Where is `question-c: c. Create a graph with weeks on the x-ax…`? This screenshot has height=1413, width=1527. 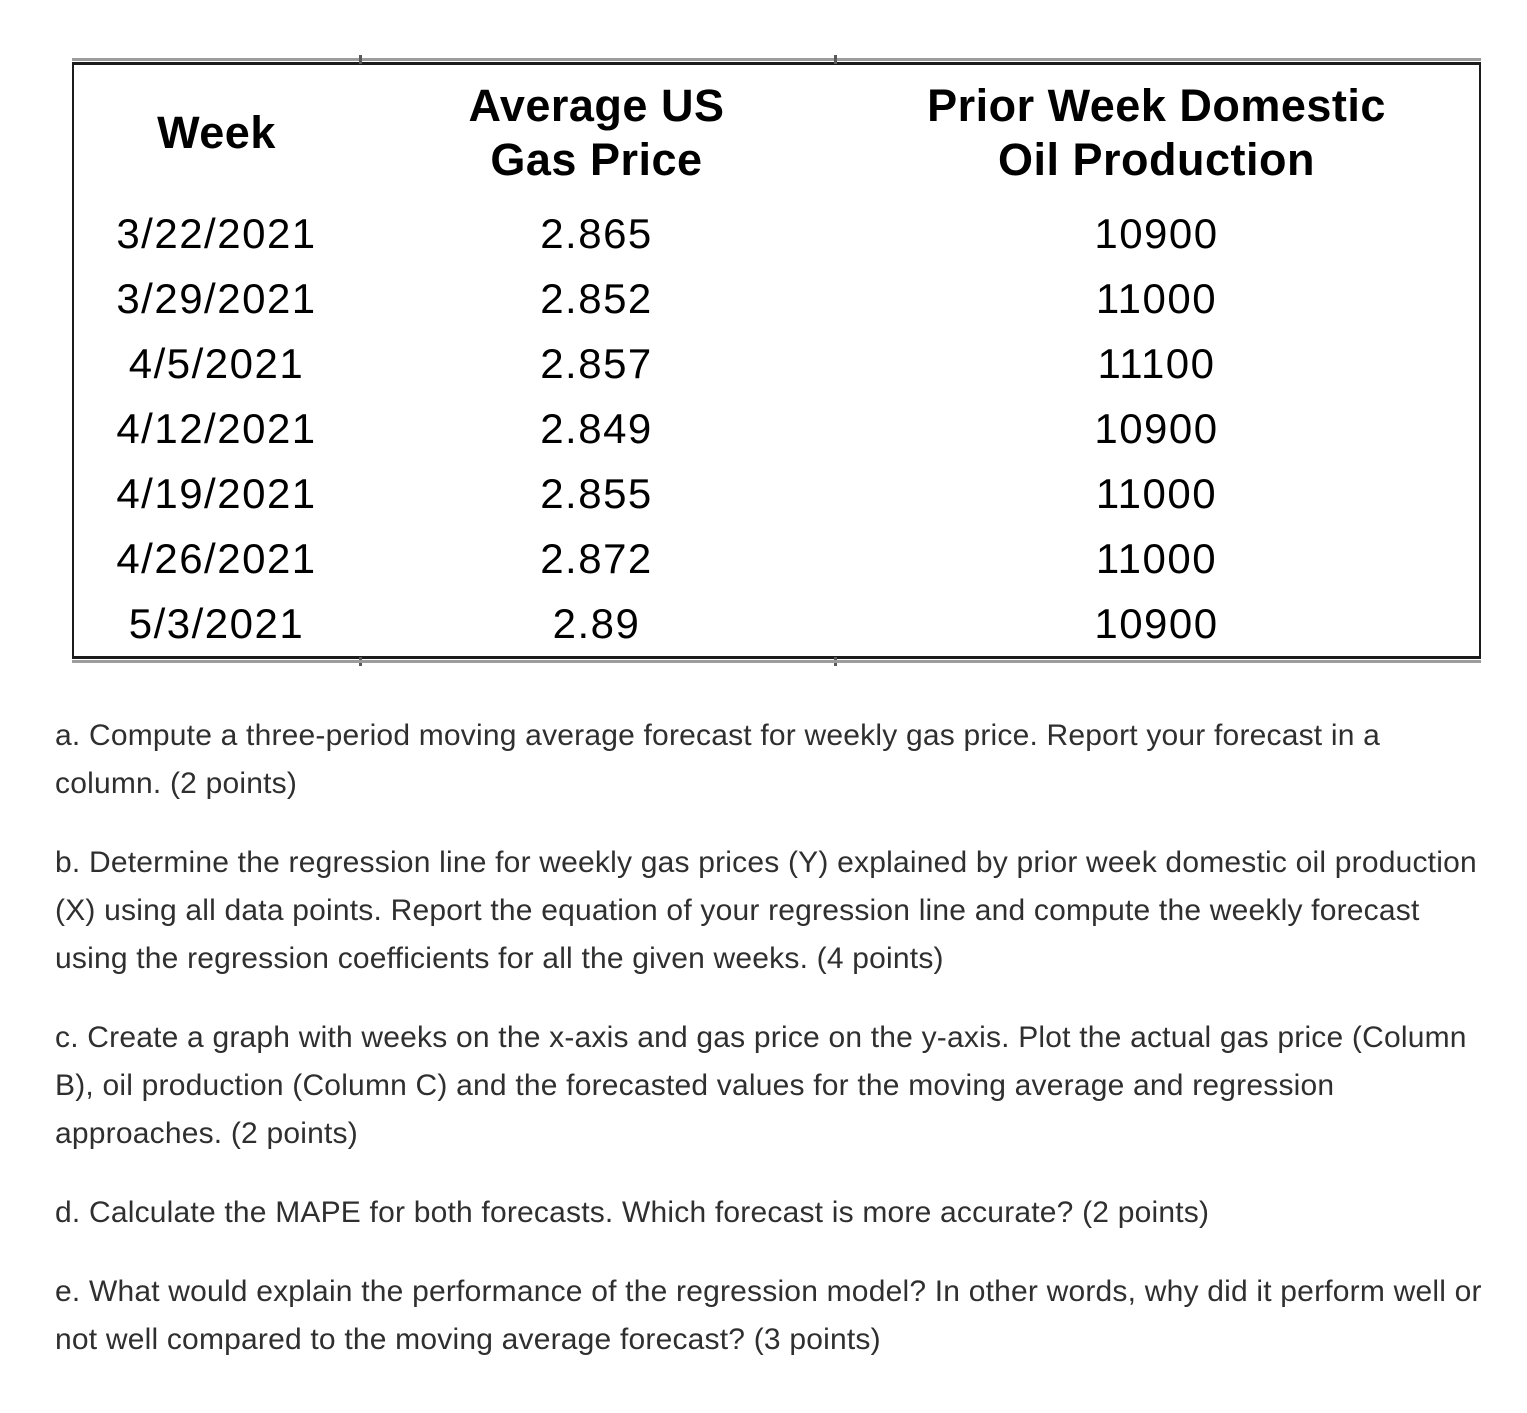 question-c: c. Create a graph with weeks on the x-ax… is located at coordinates (761, 1085).